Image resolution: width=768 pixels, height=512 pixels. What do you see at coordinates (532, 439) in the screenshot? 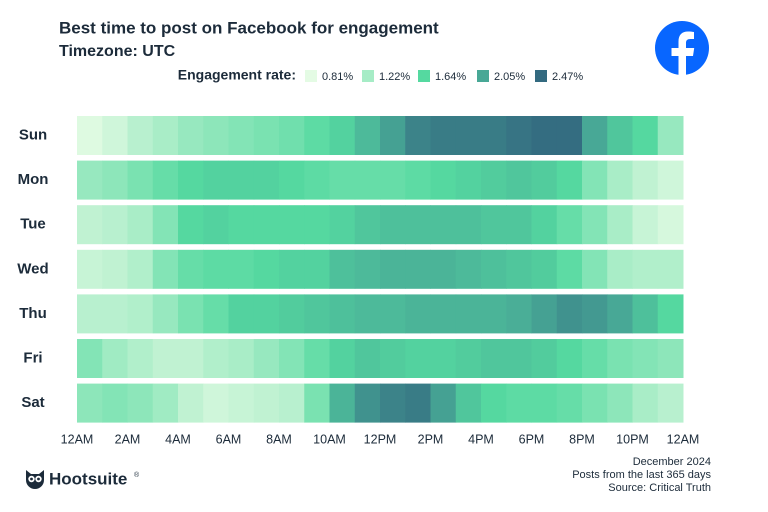
I see `x-tick-label: 6PM` at bounding box center [532, 439].